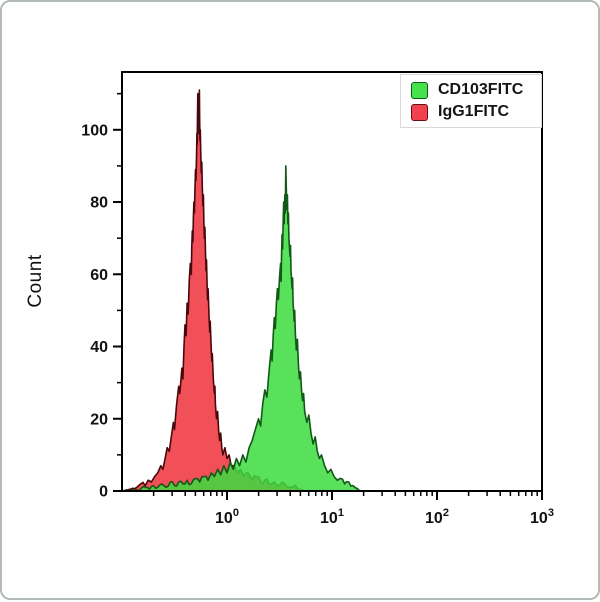 The width and height of the screenshot is (600, 602). What do you see at coordinates (35, 281) in the screenshot?
I see `y-axis-label: Count` at bounding box center [35, 281].